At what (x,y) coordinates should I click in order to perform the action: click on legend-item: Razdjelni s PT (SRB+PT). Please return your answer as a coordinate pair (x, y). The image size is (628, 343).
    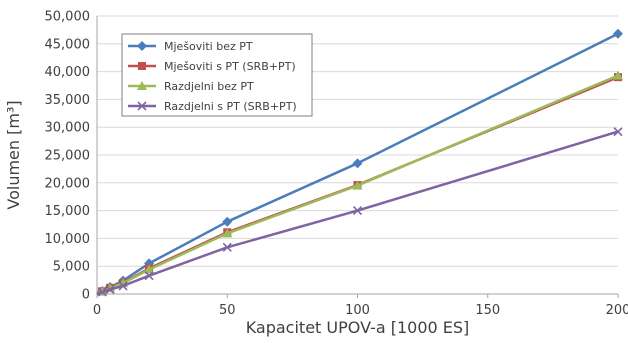
    Looking at the image, I should click on (212, 106).